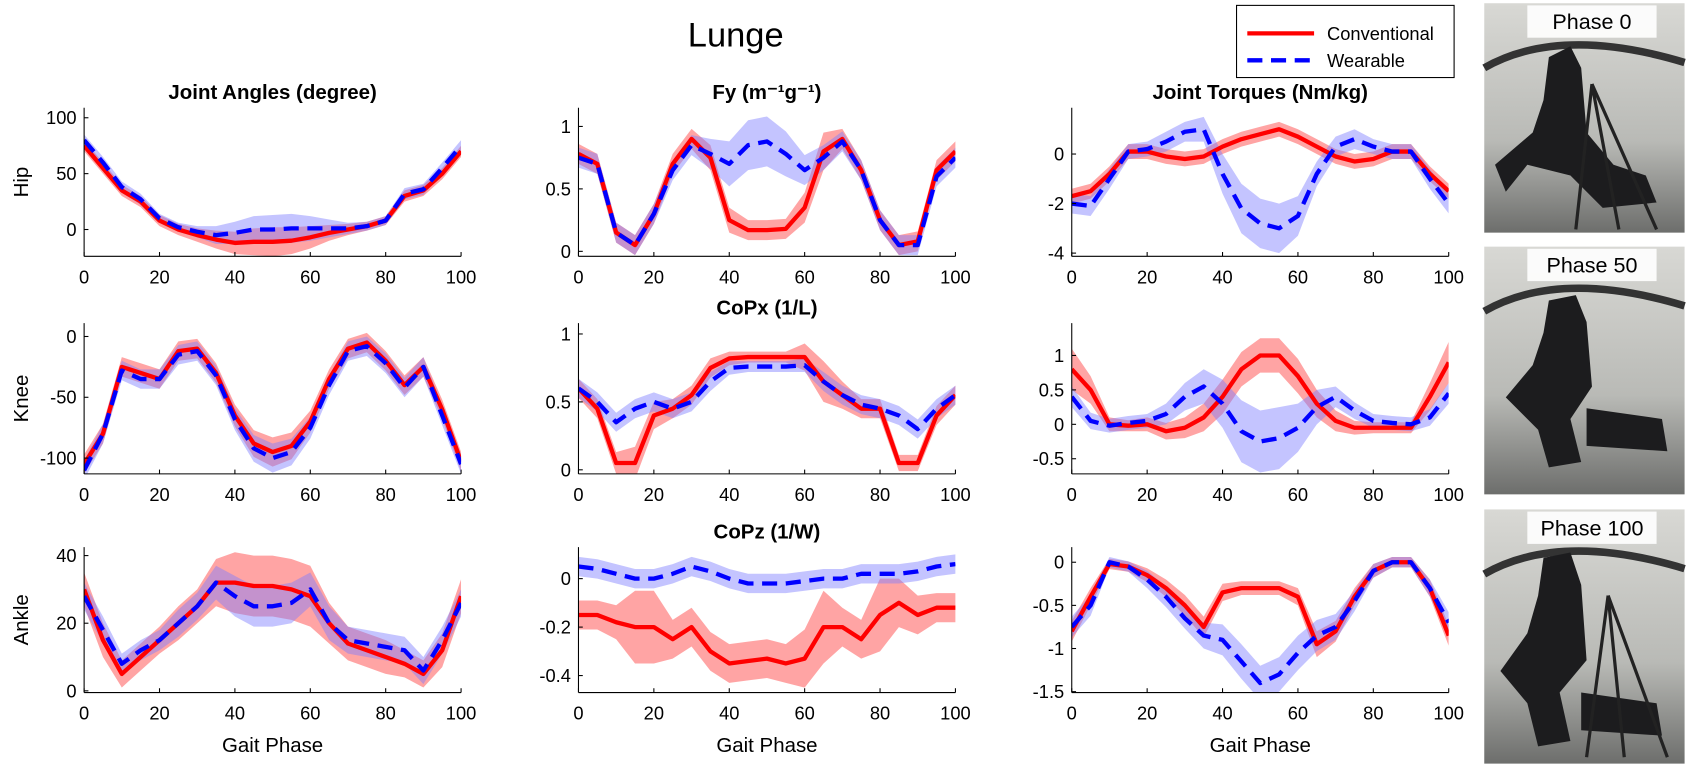 This screenshot has width=1689, height=769. Describe the element at coordinates (736, 35) in the screenshot. I see `figure-title: Lunge` at that location.